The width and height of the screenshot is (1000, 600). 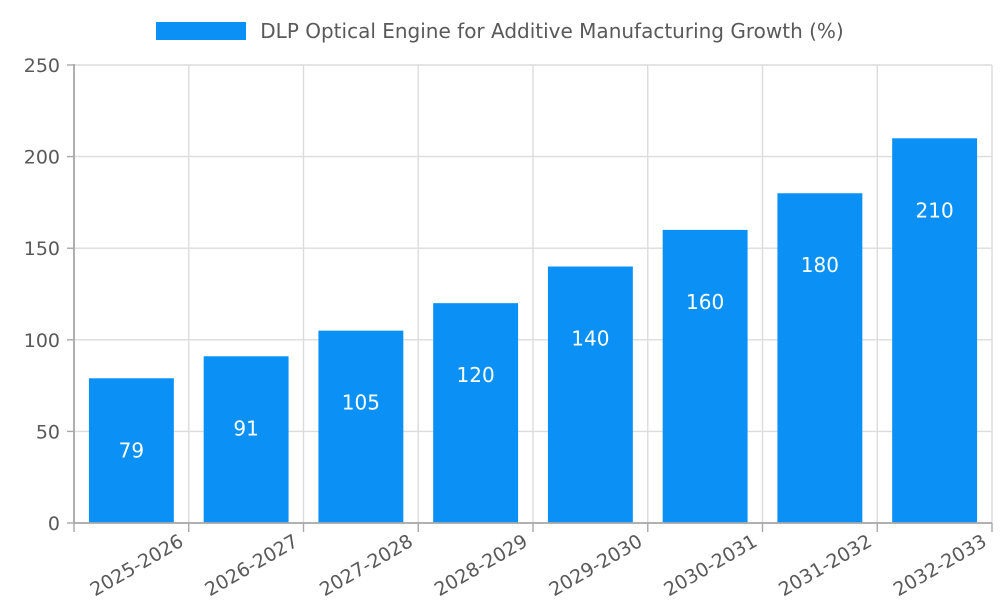 What do you see at coordinates (940, 565) in the screenshot?
I see `x-tick-label: 2032-2033` at bounding box center [940, 565].